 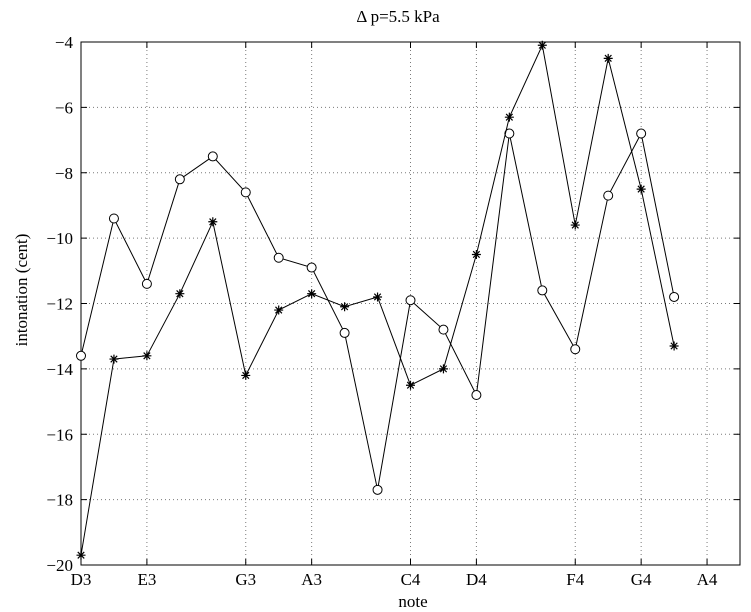 What do you see at coordinates (311, 579) in the screenshot?
I see `x-tick-label: A3` at bounding box center [311, 579].